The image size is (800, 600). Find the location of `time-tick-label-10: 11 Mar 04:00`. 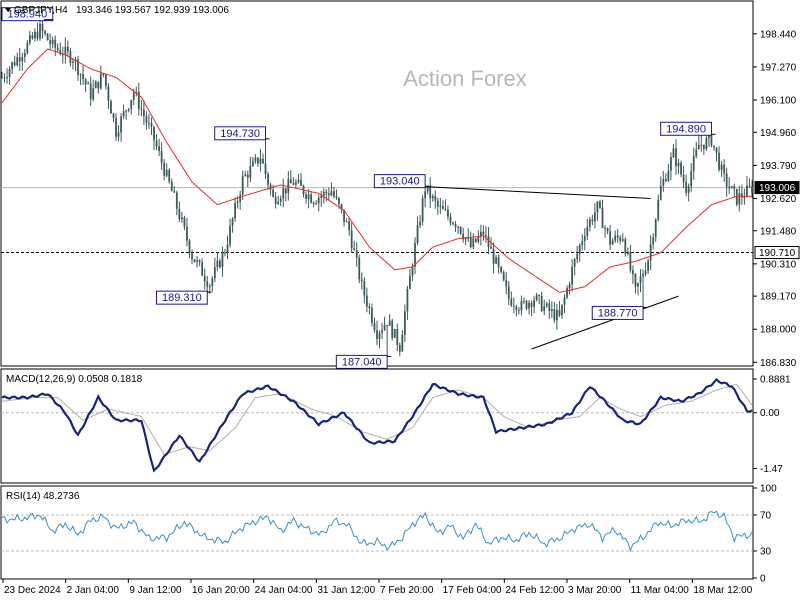

time-tick-label-10: 11 Mar 04:00 is located at coordinates (660, 590).